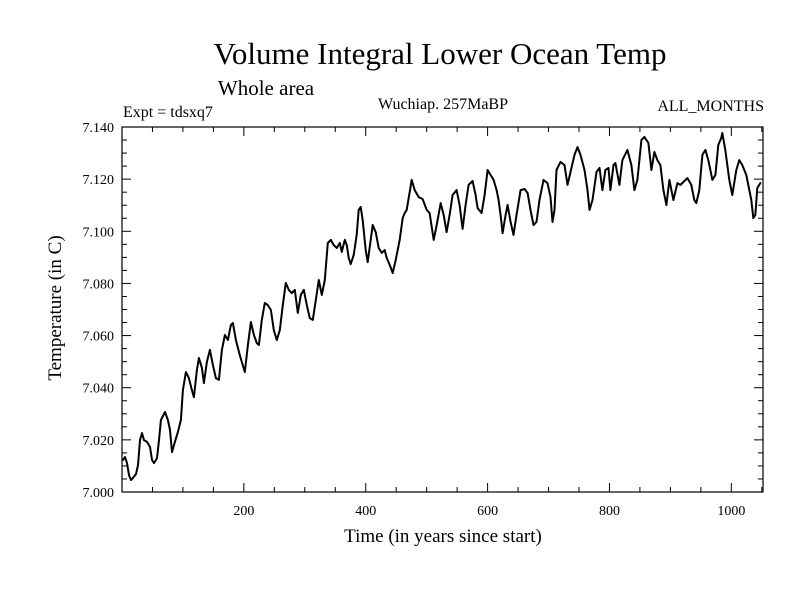 The image size is (800, 600). What do you see at coordinates (609, 511) in the screenshot?
I see `x-tick-label: 800` at bounding box center [609, 511].